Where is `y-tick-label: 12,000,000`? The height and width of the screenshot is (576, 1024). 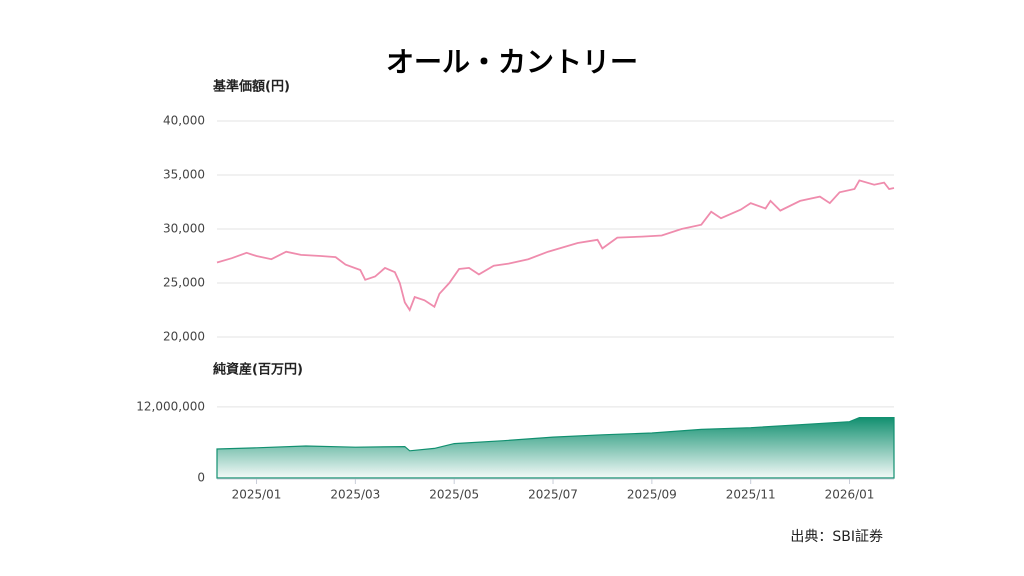
y-tick-label: 12,000,000 is located at coordinates (170, 406).